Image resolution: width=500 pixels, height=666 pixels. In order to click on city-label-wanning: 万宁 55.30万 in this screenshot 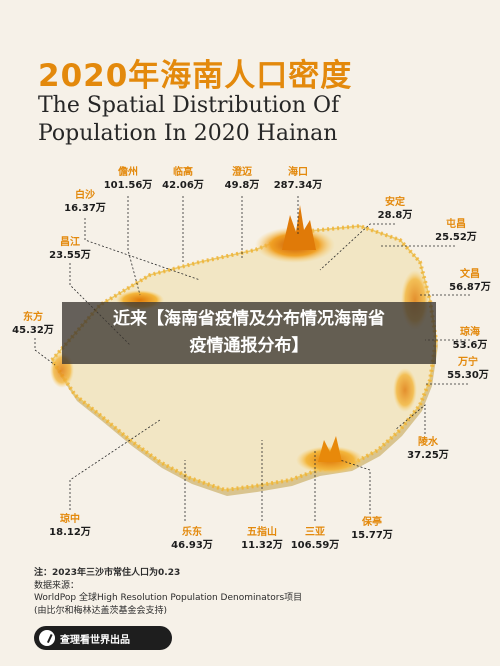, I will do `click(468, 369)`.